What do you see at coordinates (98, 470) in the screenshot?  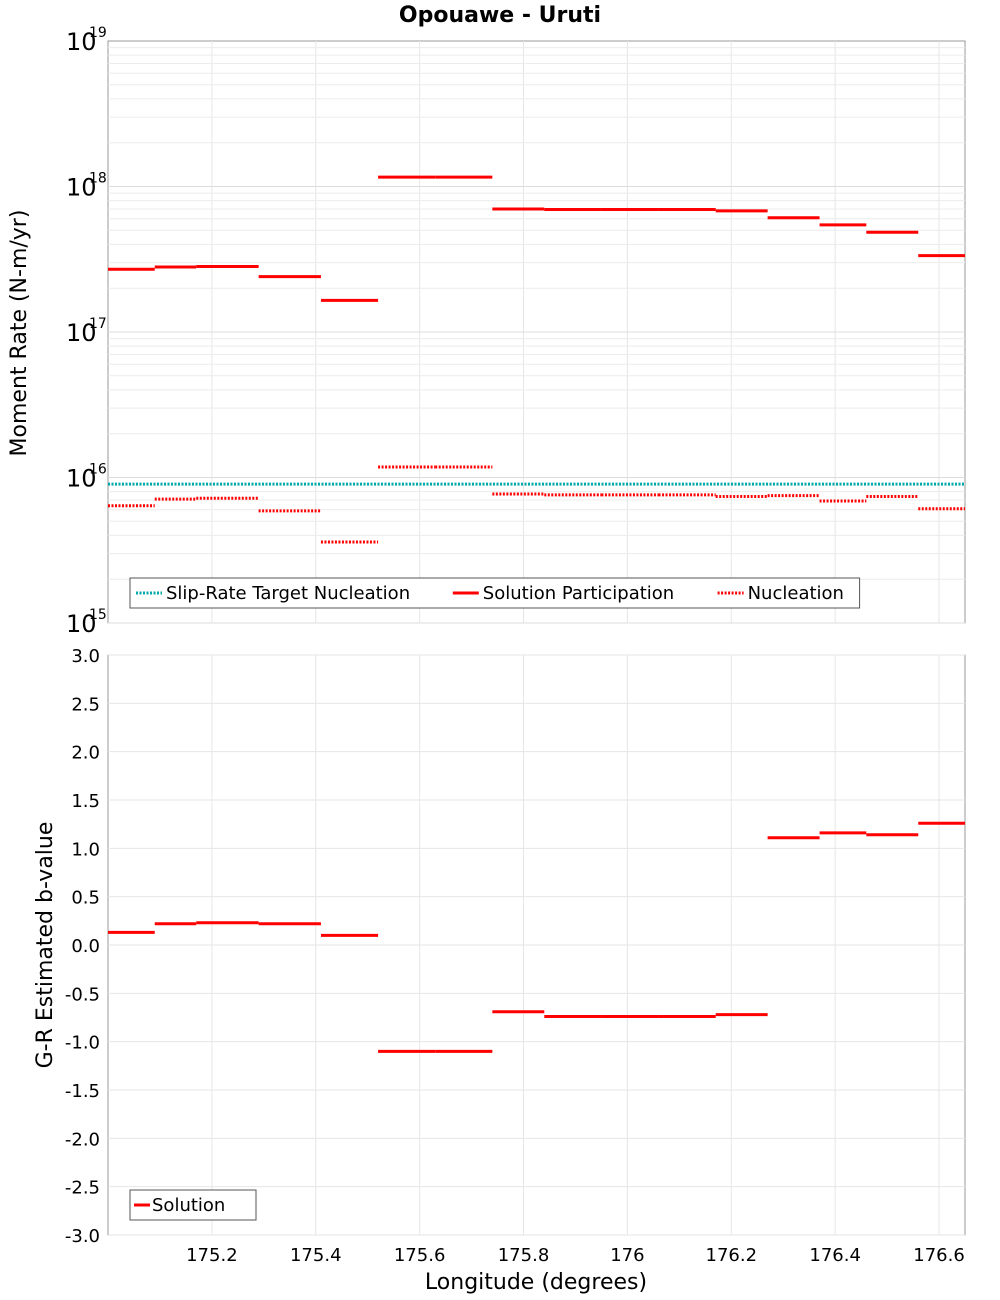 I see `y-tick-exponent: 16` at bounding box center [98, 470].